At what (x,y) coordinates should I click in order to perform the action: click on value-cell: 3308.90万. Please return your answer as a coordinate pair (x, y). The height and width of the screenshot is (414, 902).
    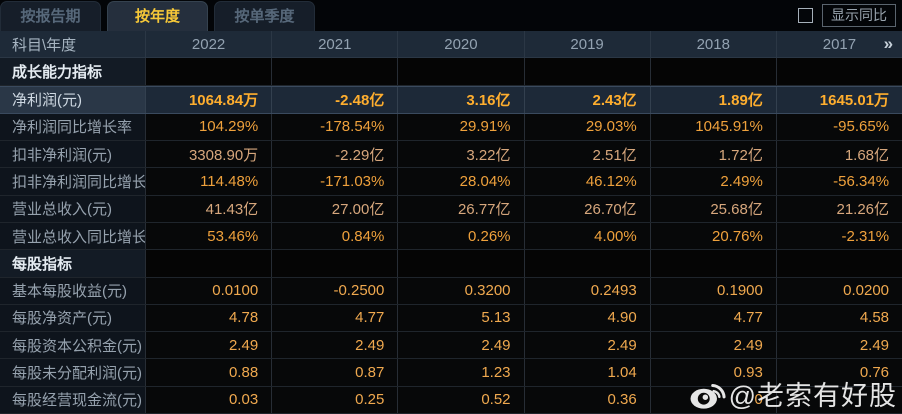
    Looking at the image, I should click on (208, 154).